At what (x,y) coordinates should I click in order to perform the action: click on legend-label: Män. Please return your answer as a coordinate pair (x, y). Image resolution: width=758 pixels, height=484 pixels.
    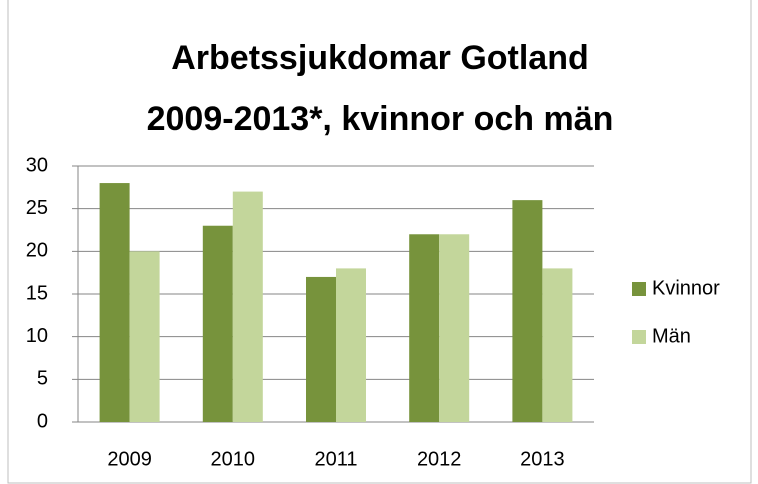
    Looking at the image, I should click on (671, 336).